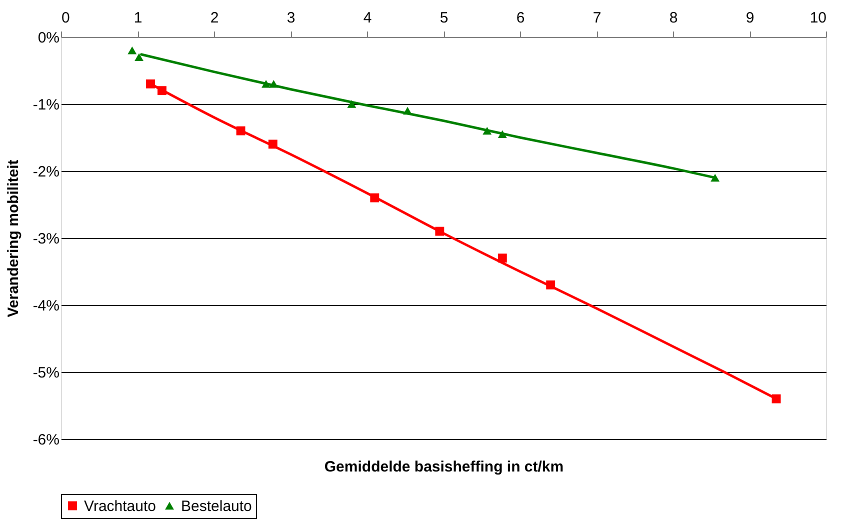 This screenshot has width=847, height=529. Describe the element at coordinates (291, 18) in the screenshot. I see `x-tick-label: 3` at that location.